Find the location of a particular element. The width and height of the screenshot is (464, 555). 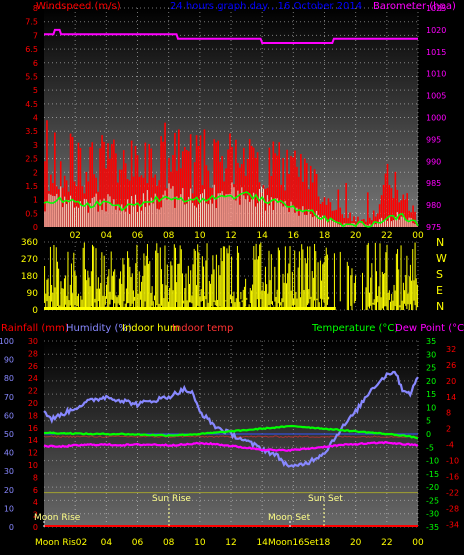

wind-y-tick-label: 5.5 is located at coordinates (31, 76).